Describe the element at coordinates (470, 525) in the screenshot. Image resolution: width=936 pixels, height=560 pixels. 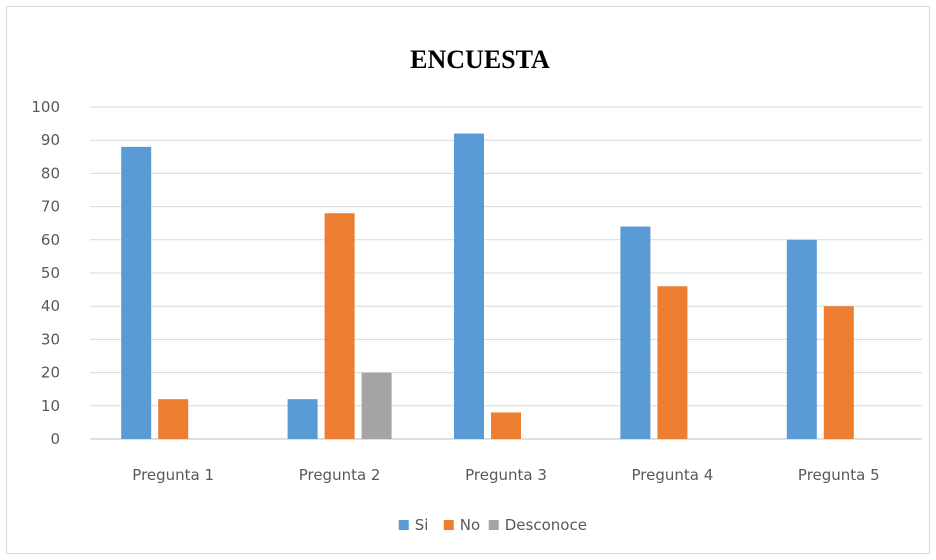
I see `legend-label-no: No` at that location.